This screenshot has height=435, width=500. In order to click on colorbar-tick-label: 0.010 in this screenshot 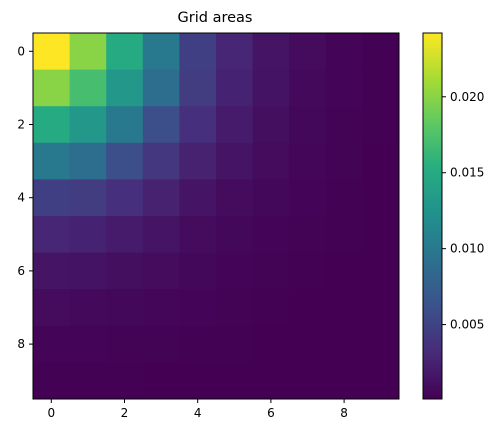, I will do `click(467, 249)`.